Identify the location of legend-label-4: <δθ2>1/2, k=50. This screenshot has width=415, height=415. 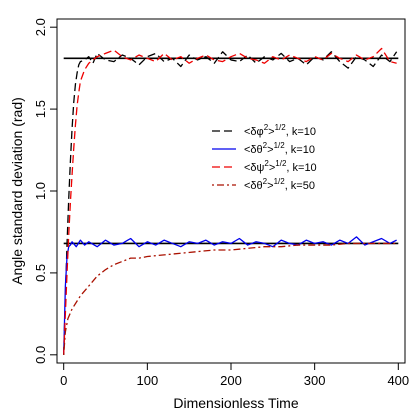
(279, 184).